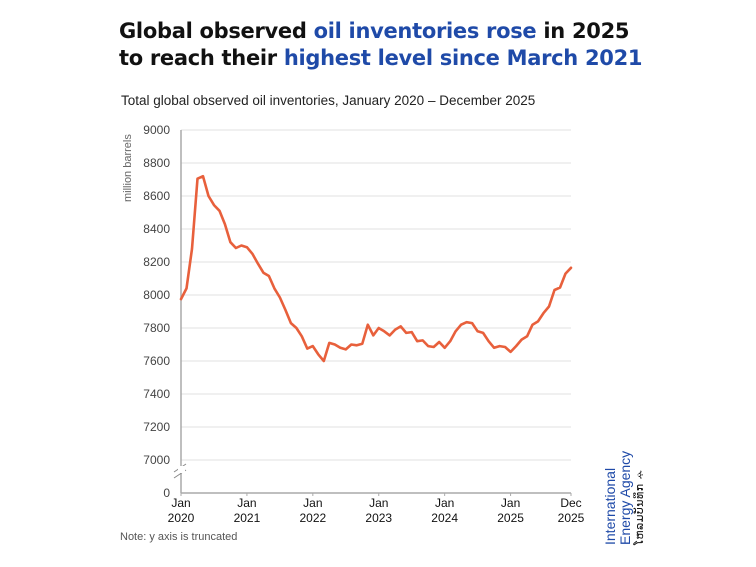  What do you see at coordinates (156, 262) in the screenshot?
I see `y-tick-label: 8200` at bounding box center [156, 262].